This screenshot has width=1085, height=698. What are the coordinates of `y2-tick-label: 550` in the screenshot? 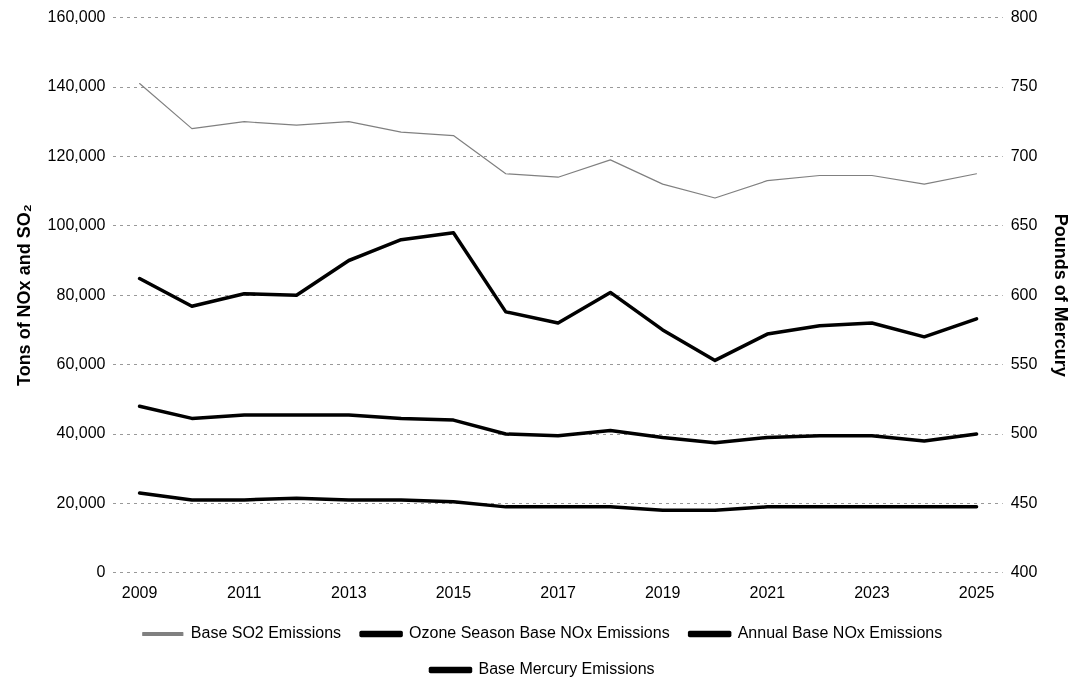 It's located at (1024, 364).